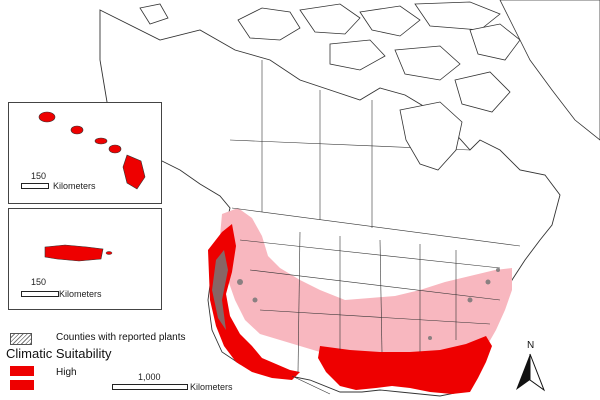 Image resolution: width=600 pixels, height=400 pixels. I want to click on counties-swatch, so click(21, 339).